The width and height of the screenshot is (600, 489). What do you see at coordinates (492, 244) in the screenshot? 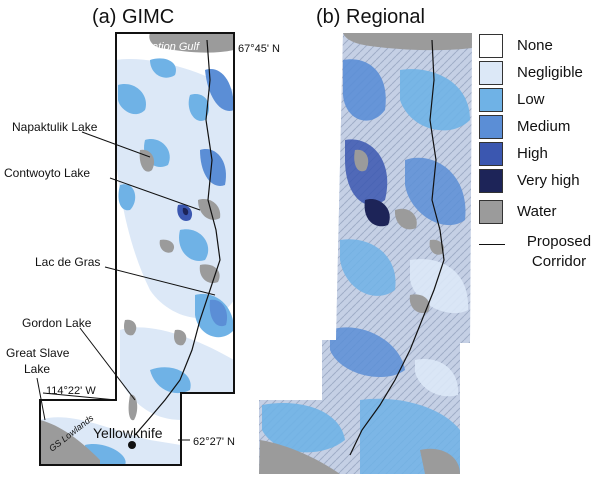
I see `corridor-line-icon` at bounding box center [492, 244].